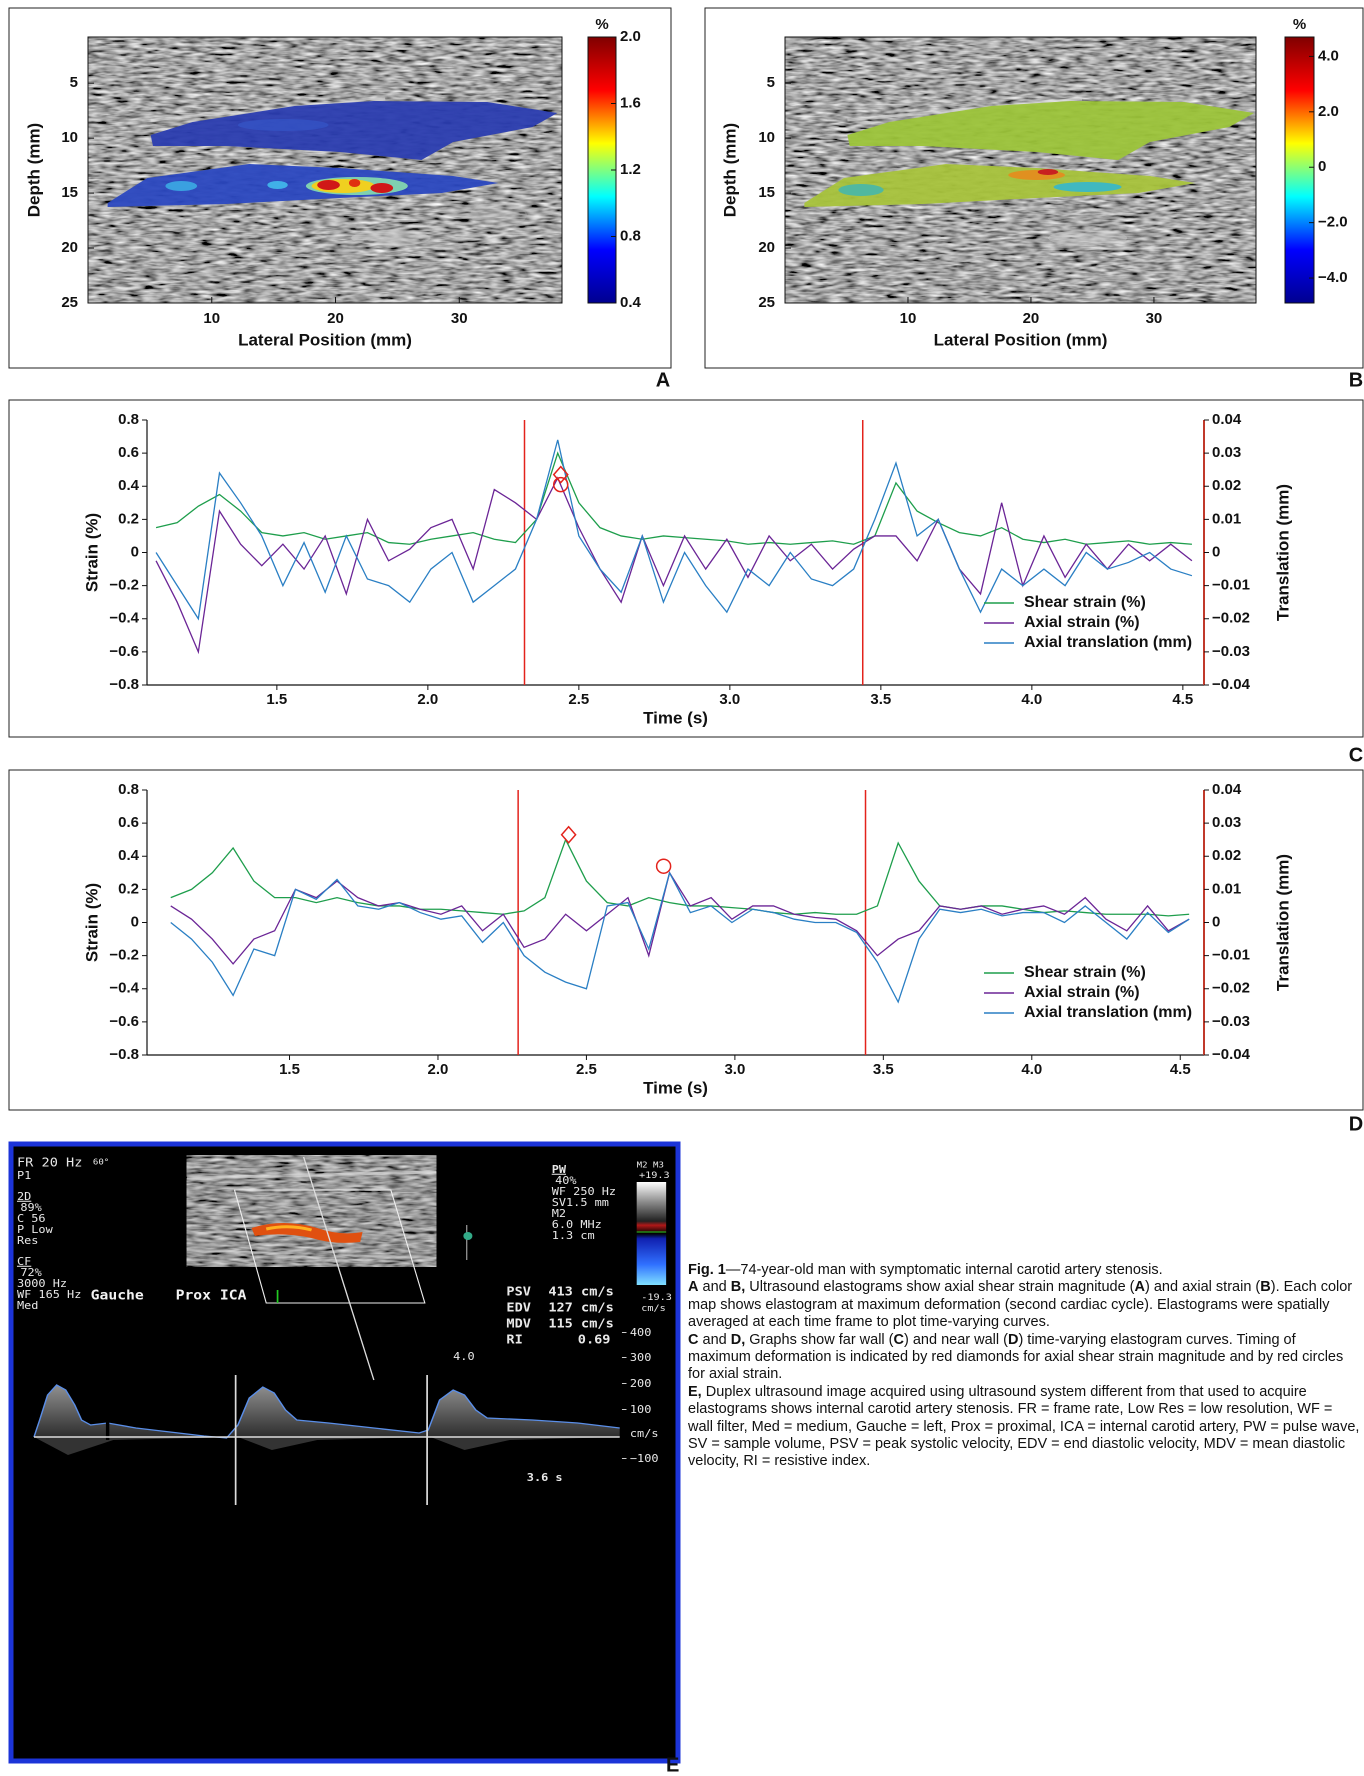 The width and height of the screenshot is (1364, 1776). I want to click on velocity-scale: 300, so click(641, 1357).